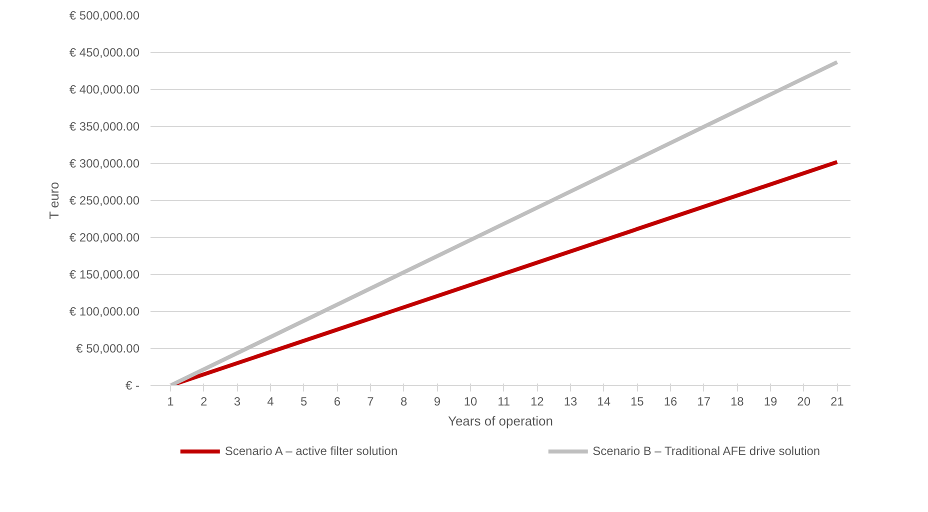 This screenshot has width=928, height=512. What do you see at coordinates (637, 401) in the screenshot?
I see `x-tick-label: 15` at bounding box center [637, 401].